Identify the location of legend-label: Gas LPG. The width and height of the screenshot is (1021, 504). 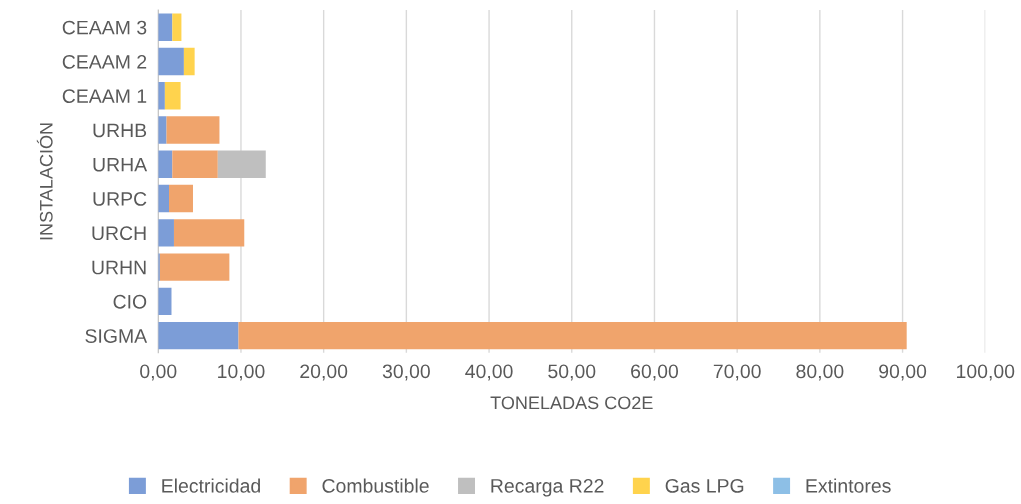
(704, 485).